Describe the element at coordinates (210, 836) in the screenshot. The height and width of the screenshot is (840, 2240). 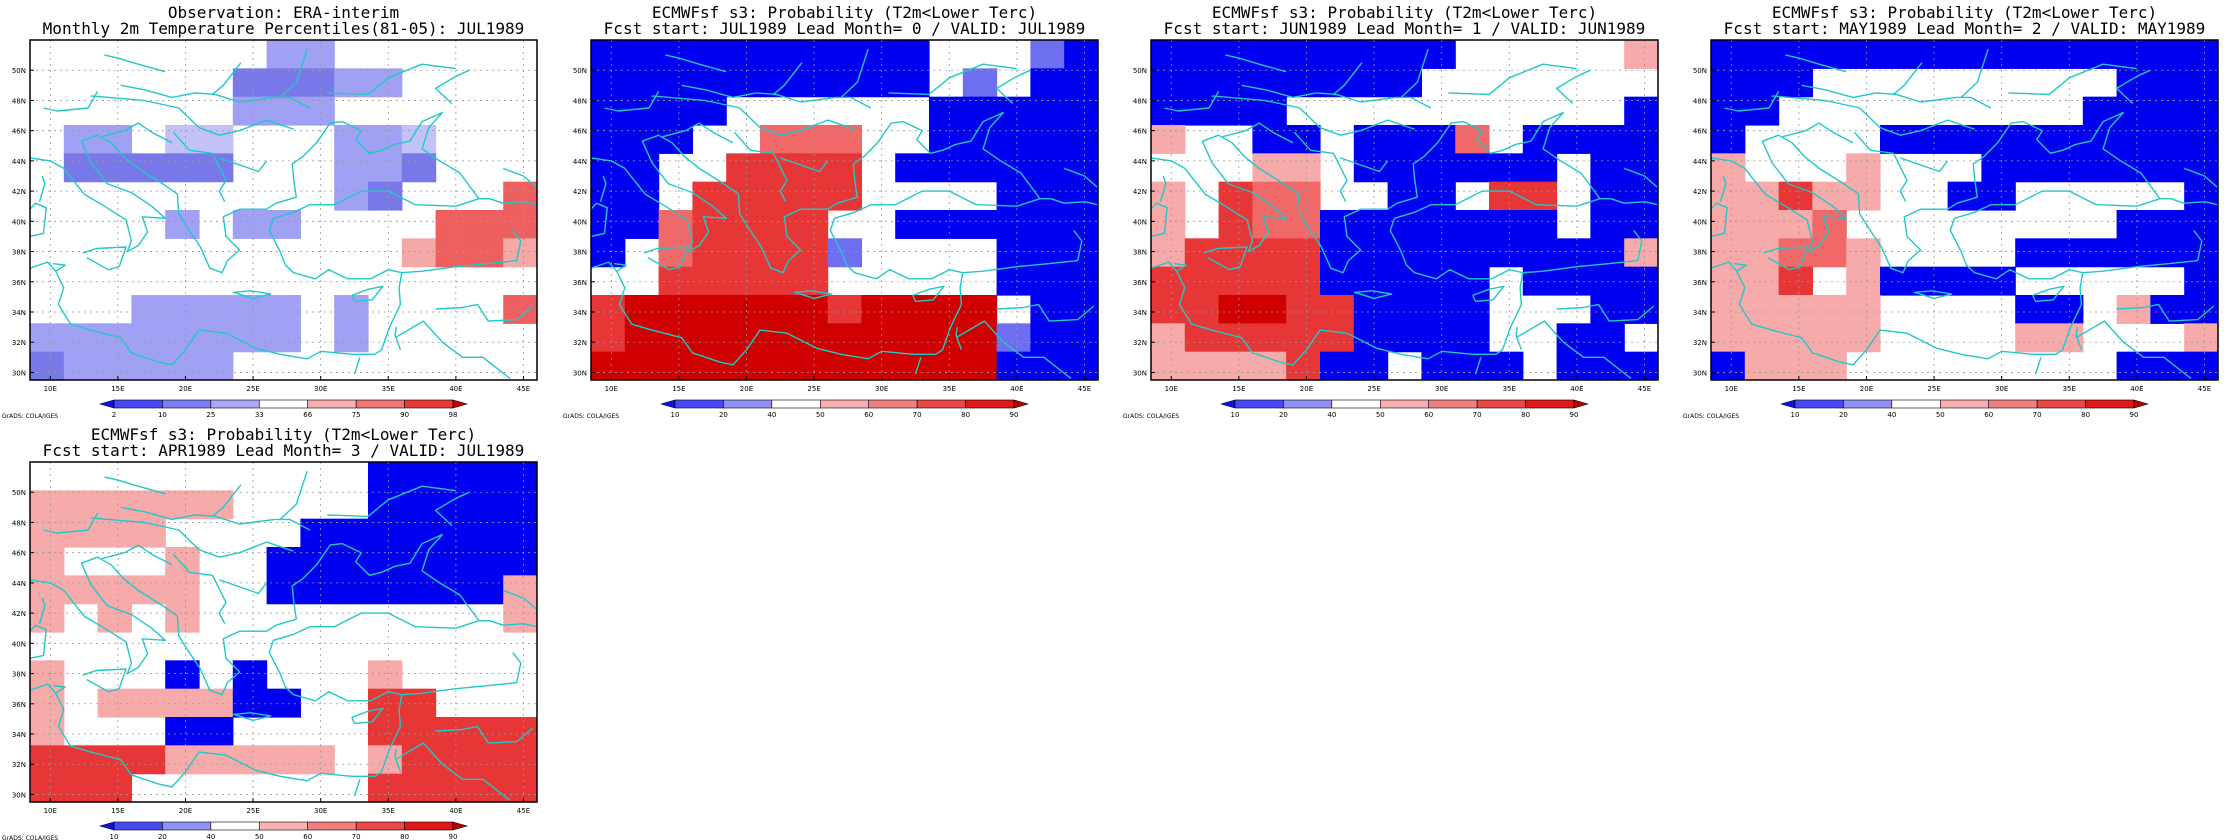
I see `color-bar-label: 40` at that location.